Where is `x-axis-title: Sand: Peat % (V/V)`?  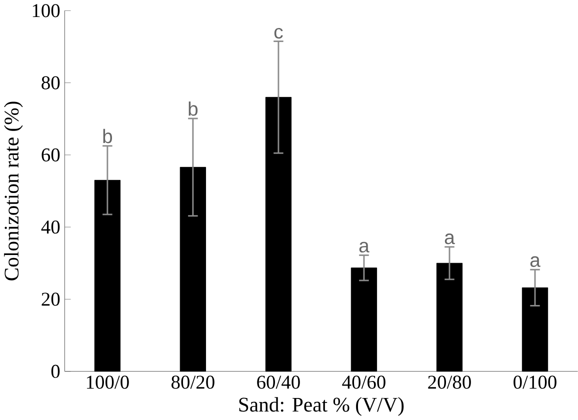
x-axis-title: Sand: Peat % (V/V) is located at coordinates (321, 406).